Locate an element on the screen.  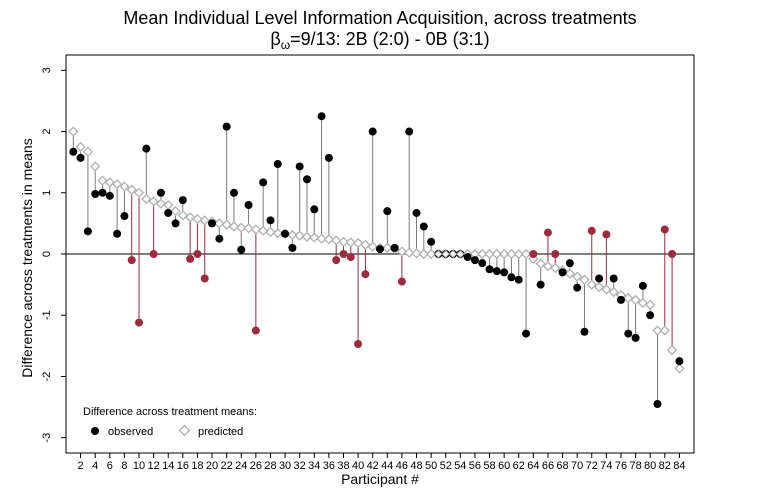
x-tick-label: 66 is located at coordinates (548, 466).